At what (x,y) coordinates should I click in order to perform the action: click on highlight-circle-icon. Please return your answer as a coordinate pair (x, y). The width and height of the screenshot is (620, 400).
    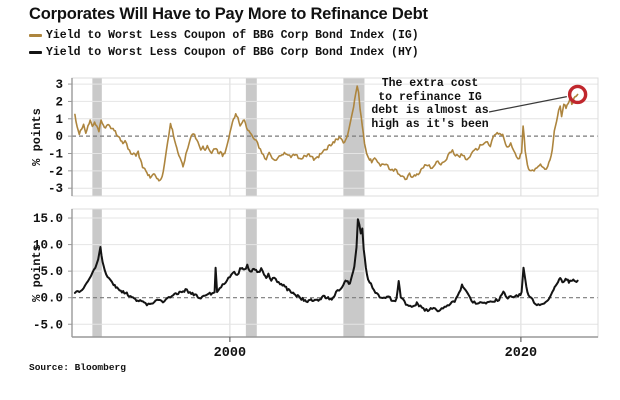
    Looking at the image, I should click on (577, 94).